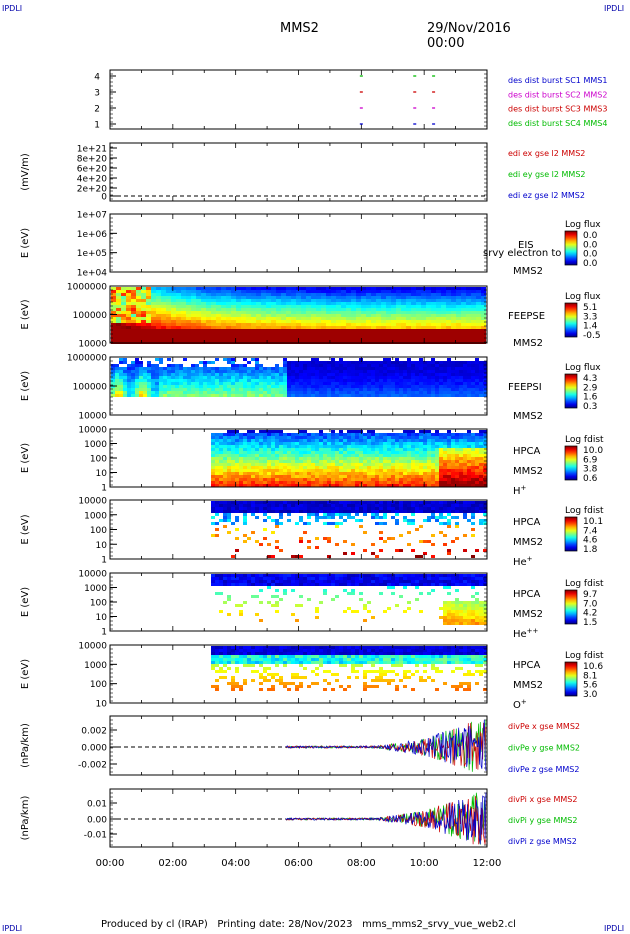 This screenshot has width=630, height=934. What do you see at coordinates (527, 451) in the screenshot?
I see `panel-5-inst-0: HPCA` at bounding box center [527, 451].